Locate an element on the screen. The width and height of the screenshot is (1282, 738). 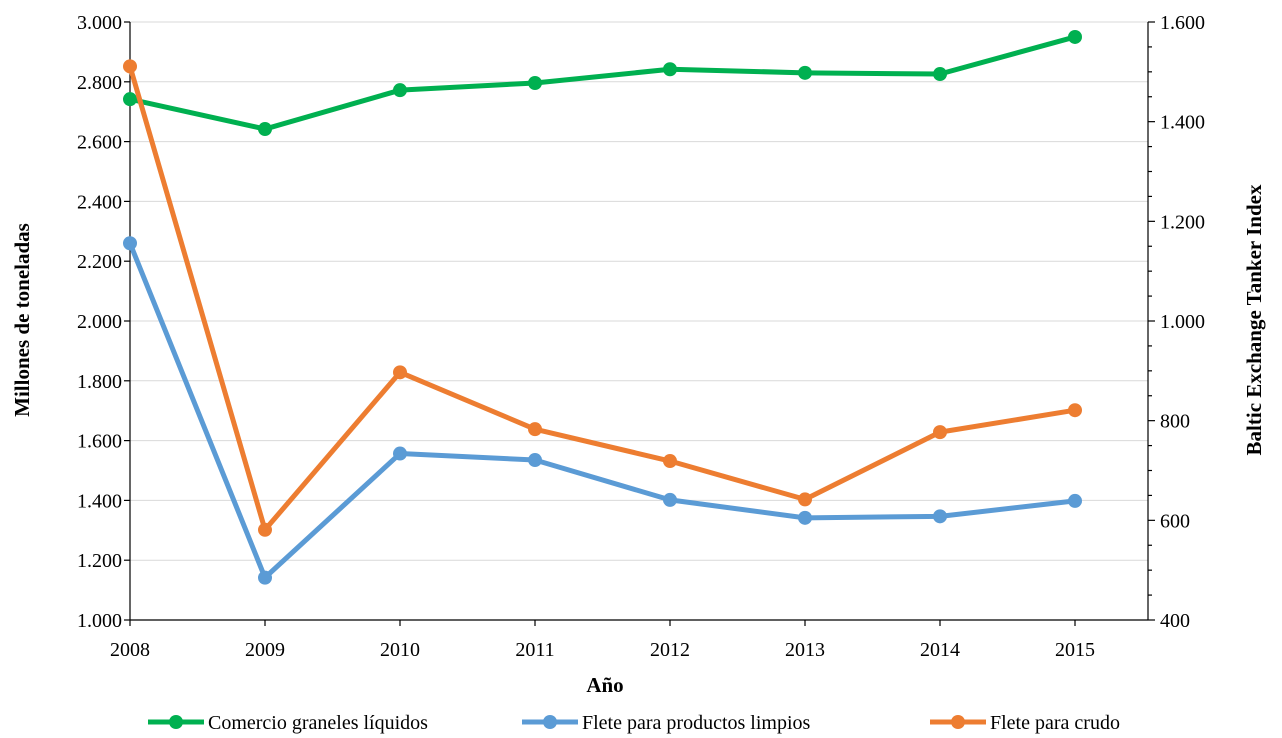
x-tick-label: 2012 is located at coordinates (670, 650).